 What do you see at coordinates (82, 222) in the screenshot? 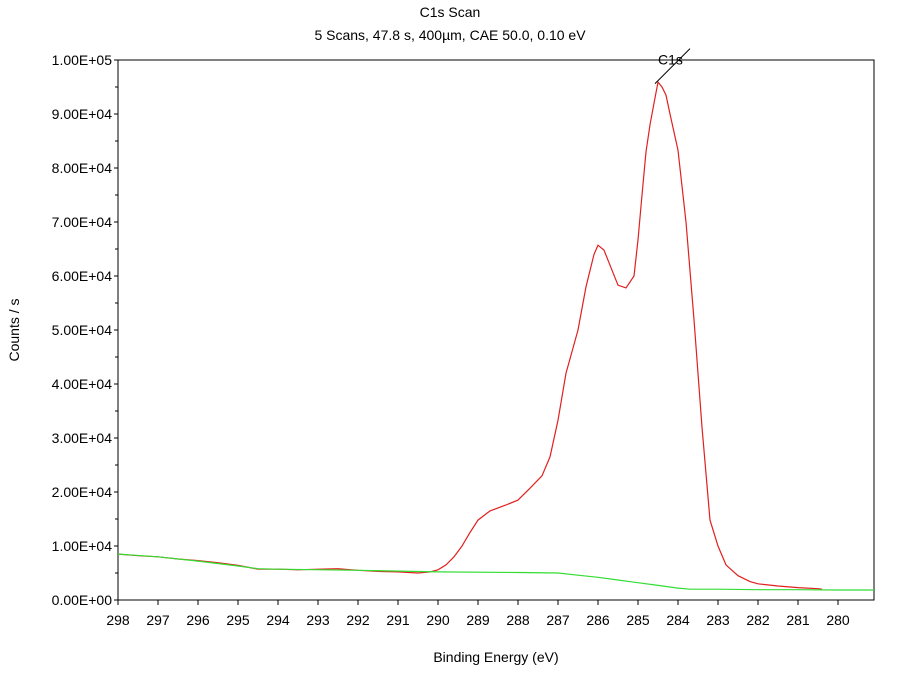
I see `y-tick-label: 7.00E+04` at bounding box center [82, 222].